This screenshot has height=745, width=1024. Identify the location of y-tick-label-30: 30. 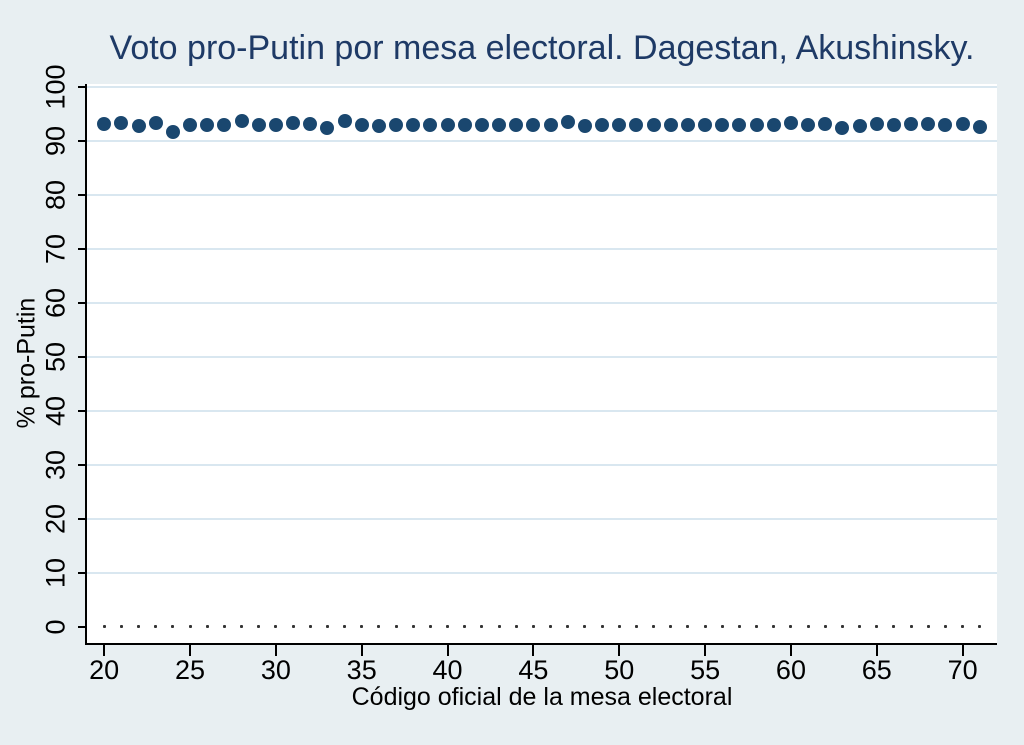
(55, 464).